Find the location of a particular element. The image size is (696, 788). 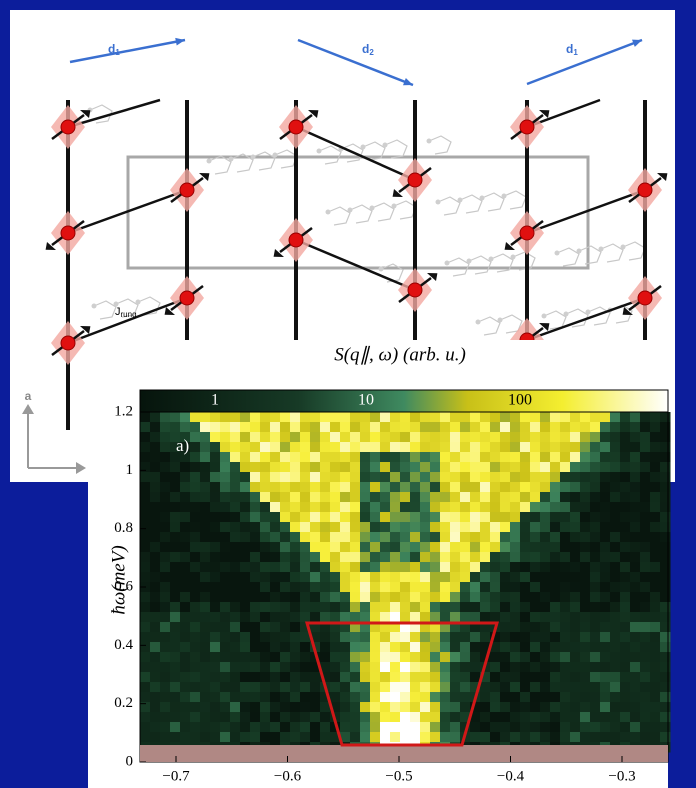

chain-arrow-head is located at coordinates (408, 82).